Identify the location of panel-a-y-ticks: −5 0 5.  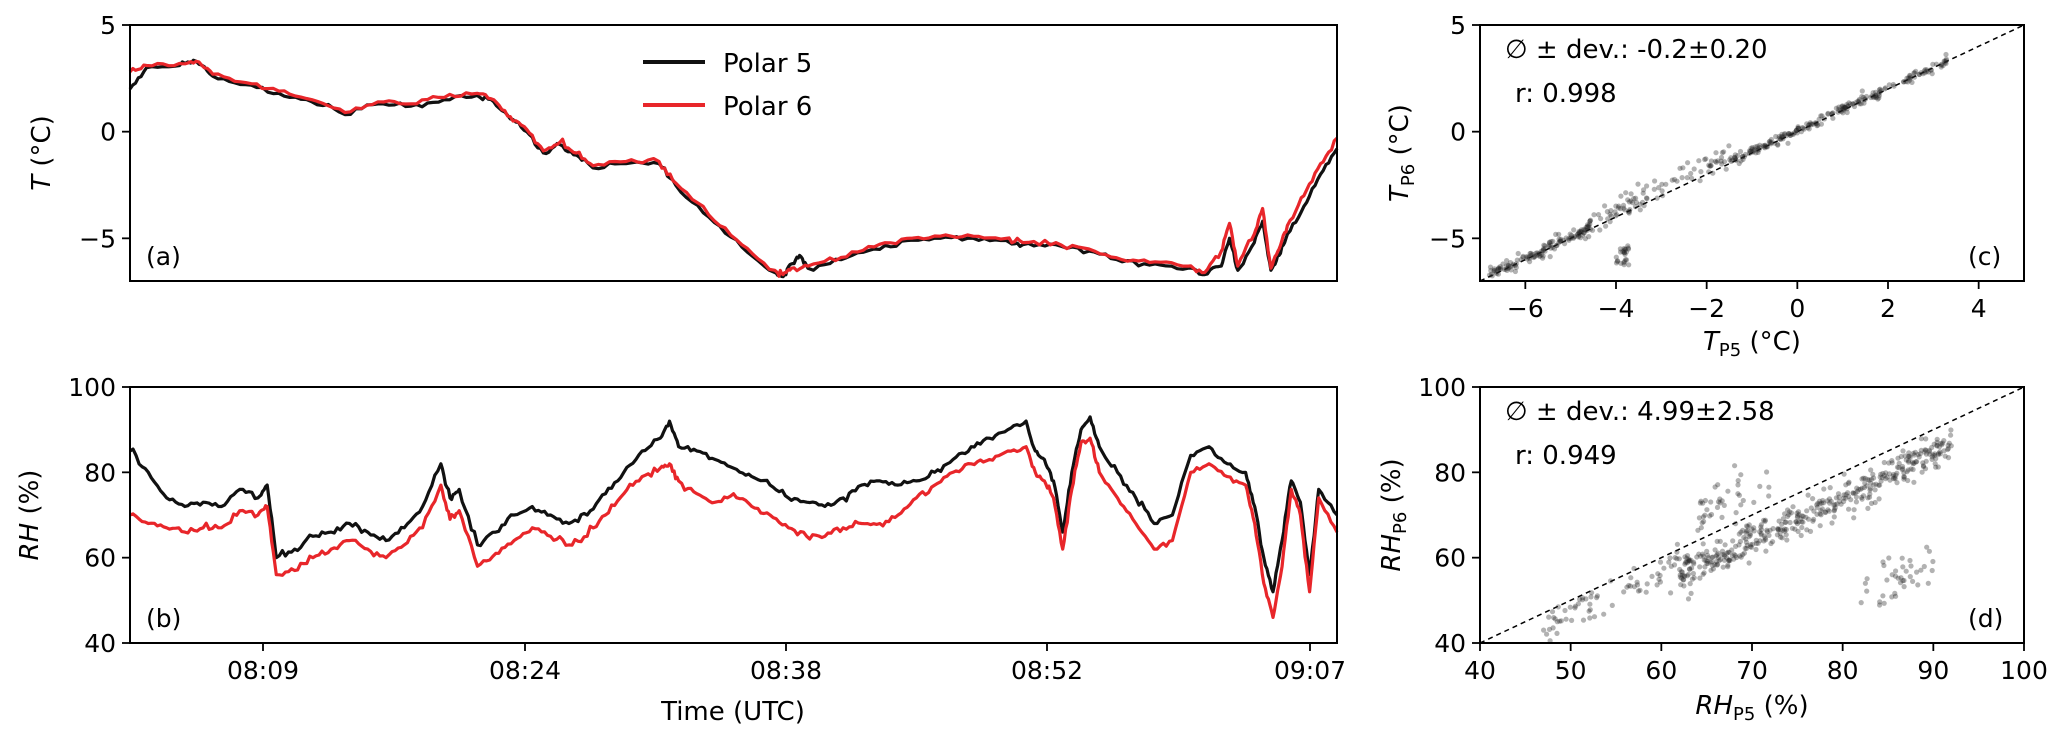
(104, 132).